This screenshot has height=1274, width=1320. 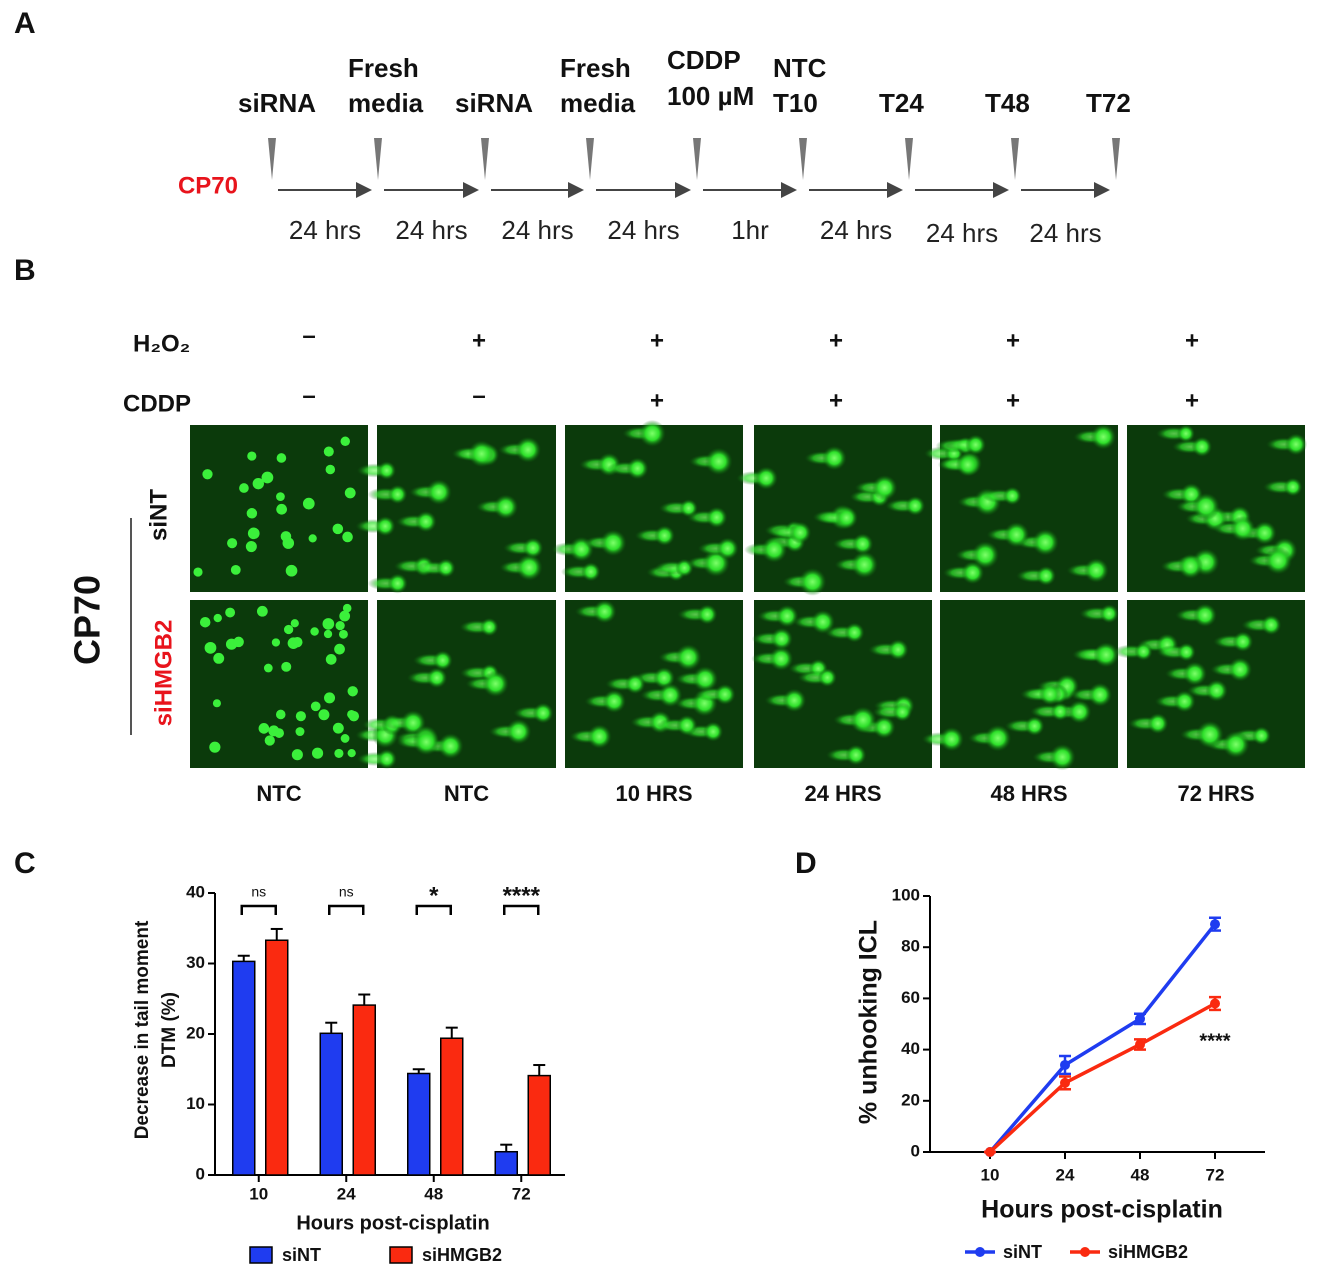 I want to click on duration: 24 hrs, so click(x=856, y=230).